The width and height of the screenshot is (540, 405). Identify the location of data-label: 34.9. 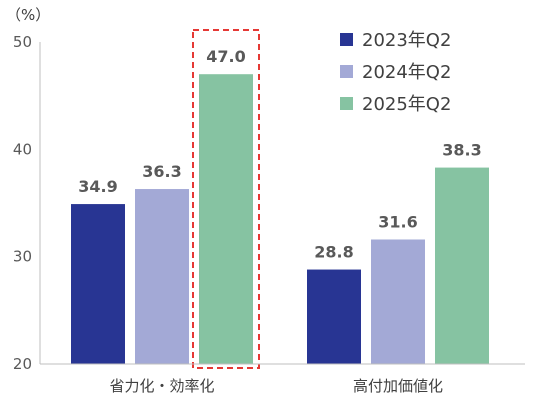
(97, 186).